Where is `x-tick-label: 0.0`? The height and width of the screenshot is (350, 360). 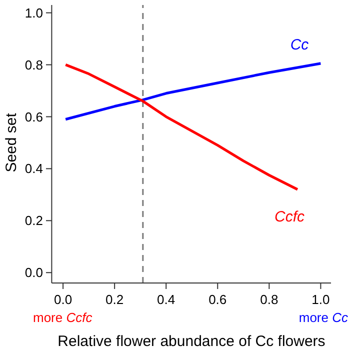 x-tick-label: 0.0 is located at coordinates (63, 299).